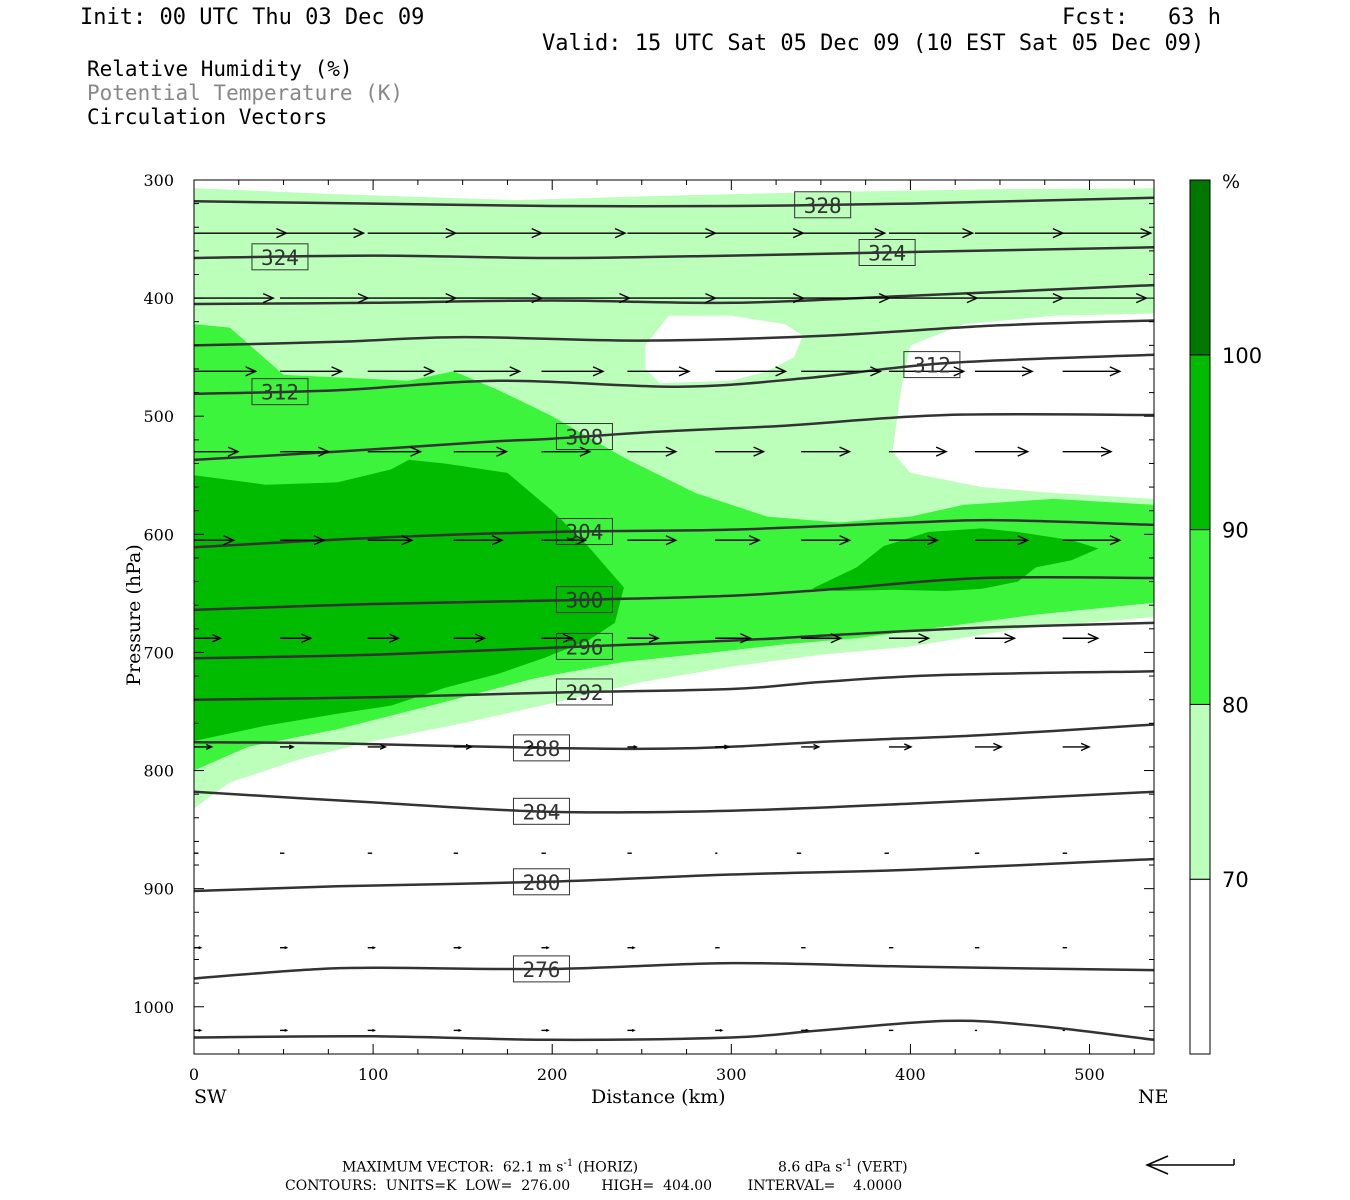  I want to click on contour-label-296-0: 296, so click(584, 647).